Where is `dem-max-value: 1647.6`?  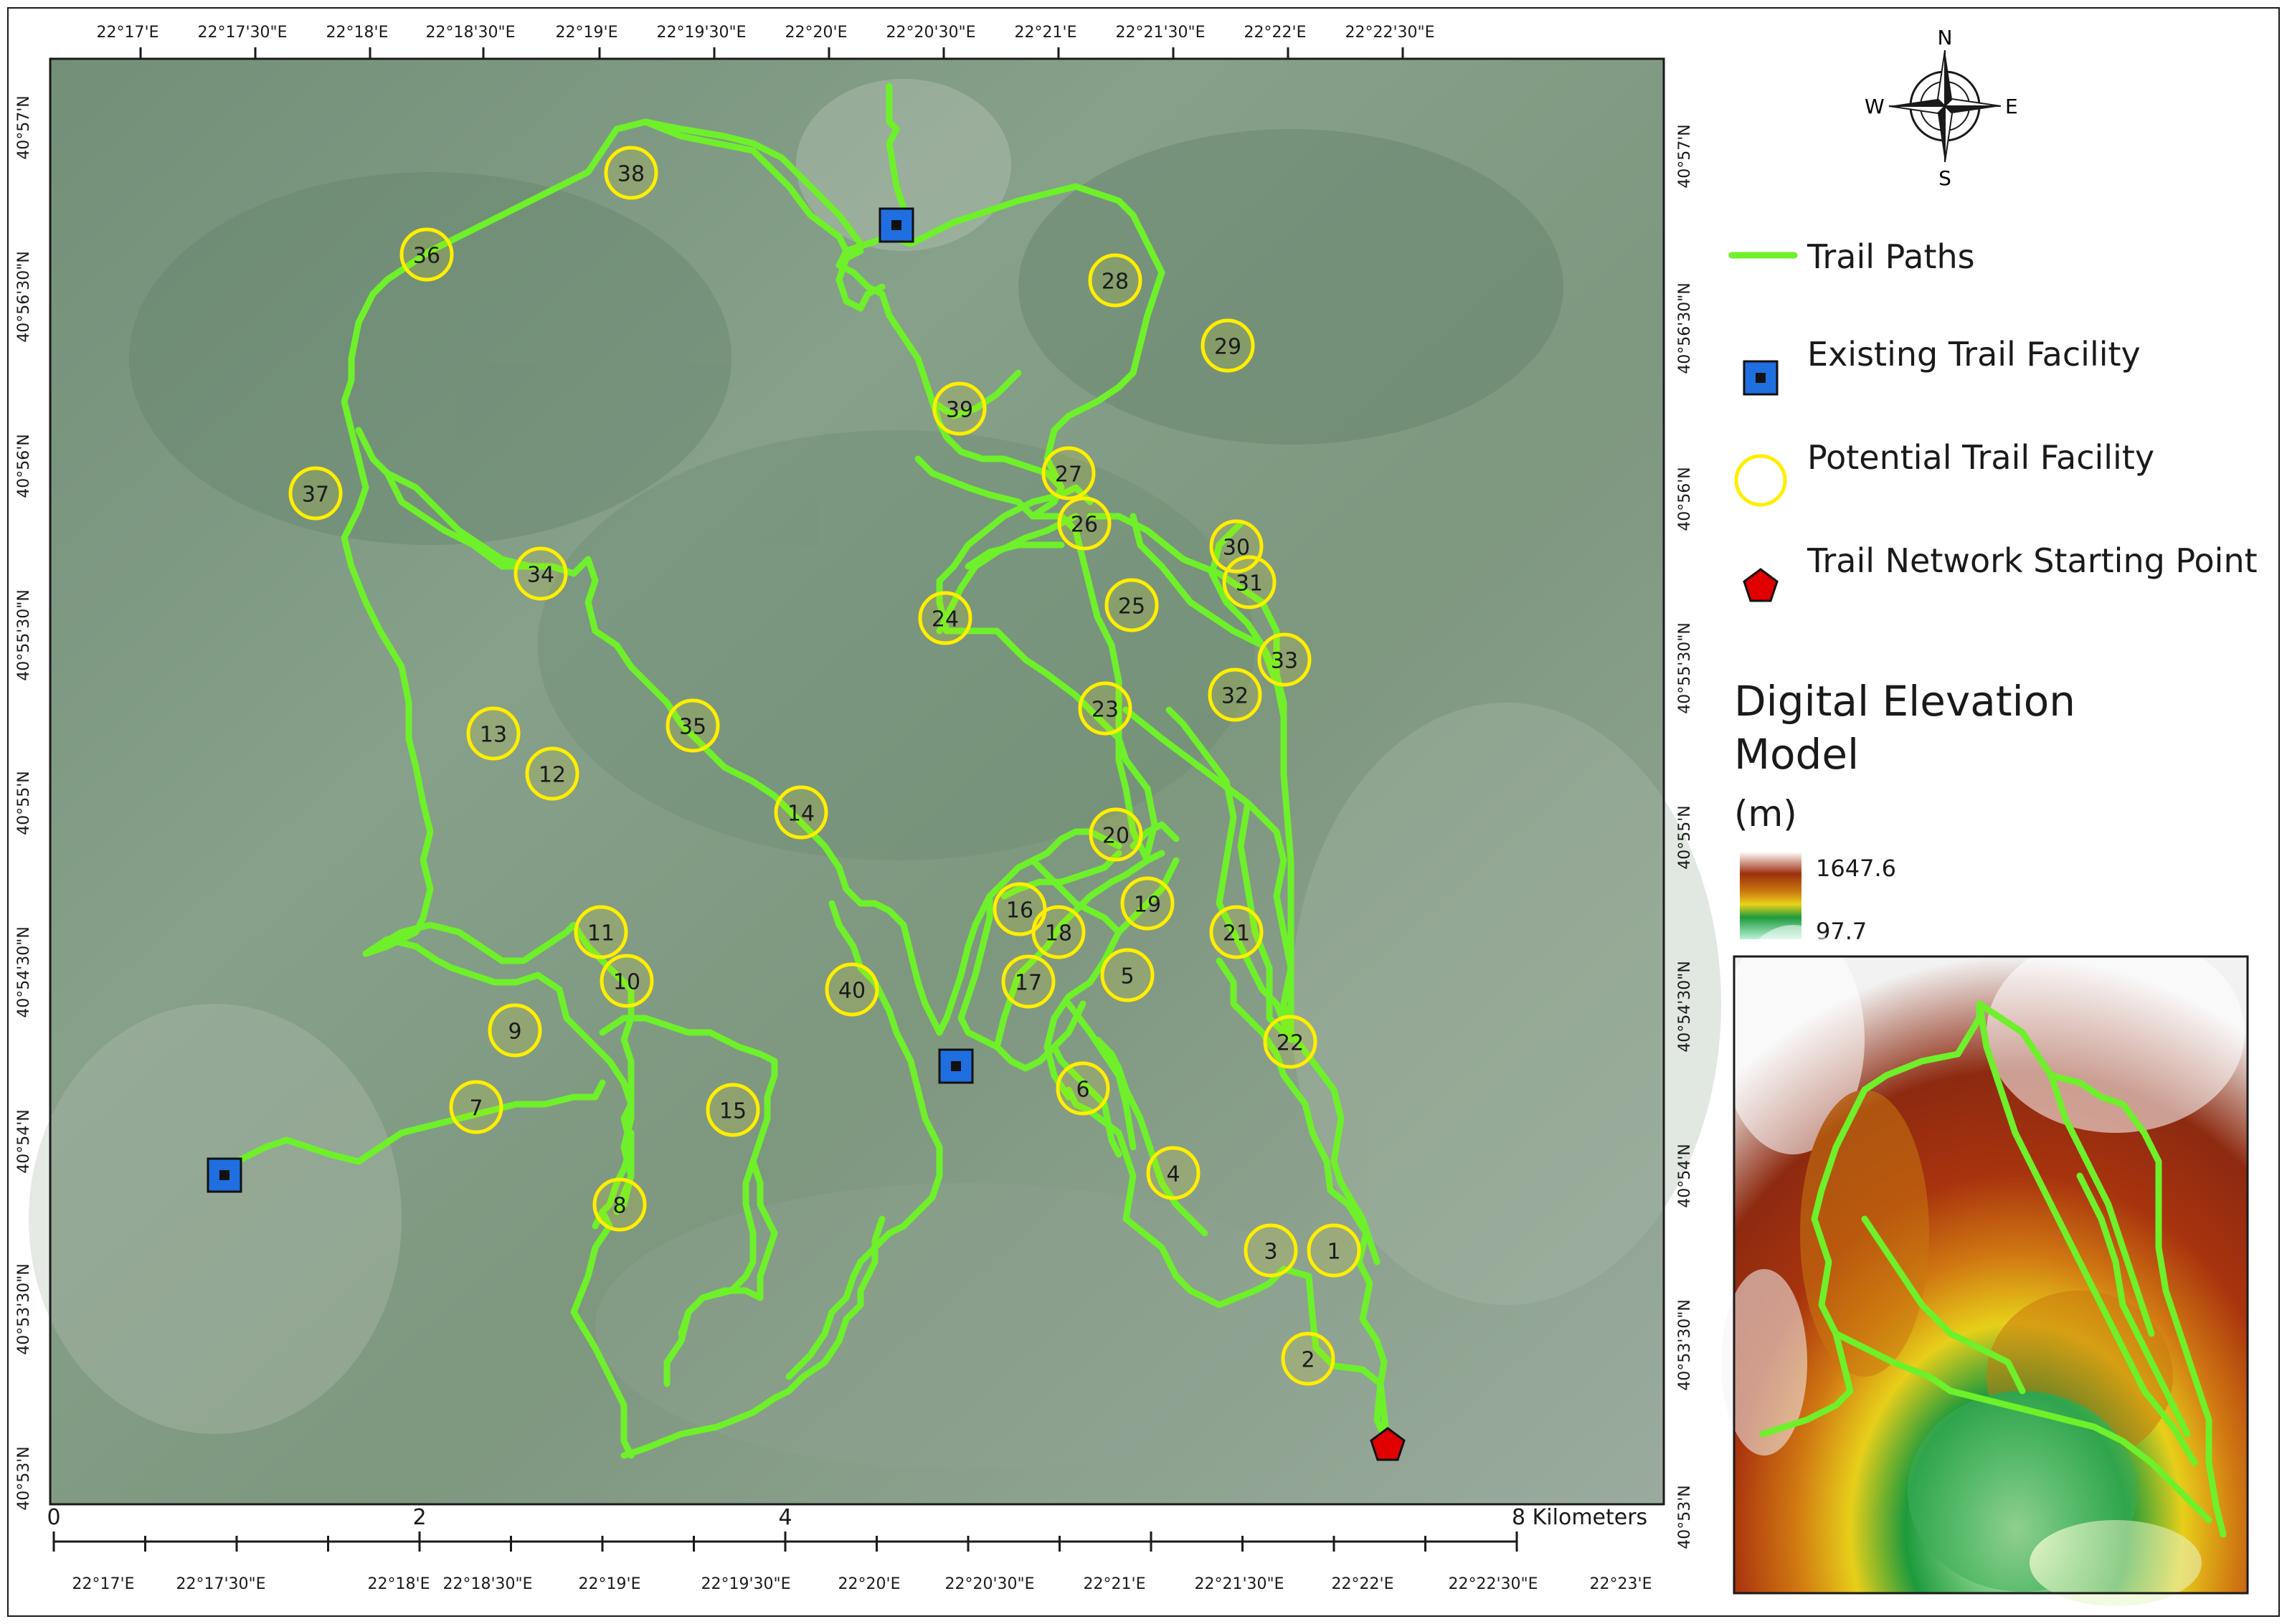
dem-max-value: 1647.6 is located at coordinates (1856, 868).